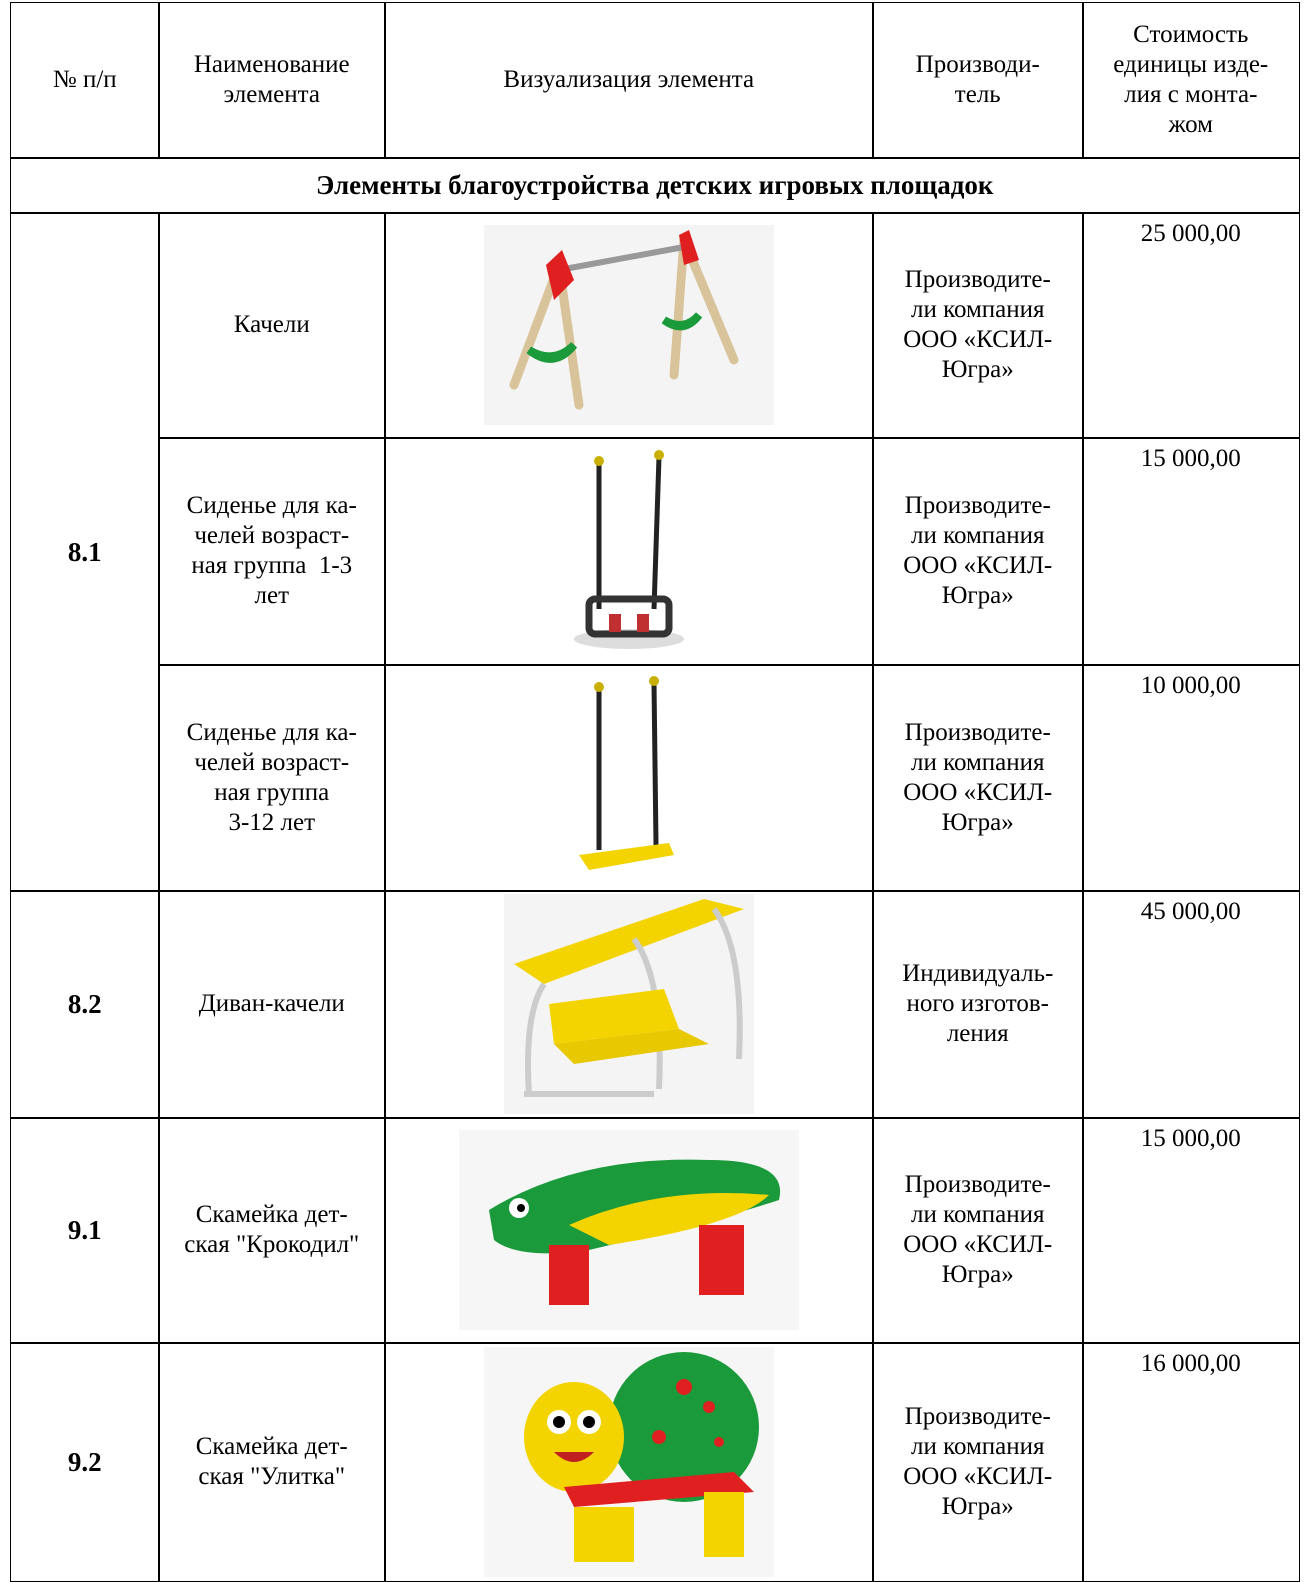  What do you see at coordinates (977, 95) in the screenshot?
I see `header-text: тель` at bounding box center [977, 95].